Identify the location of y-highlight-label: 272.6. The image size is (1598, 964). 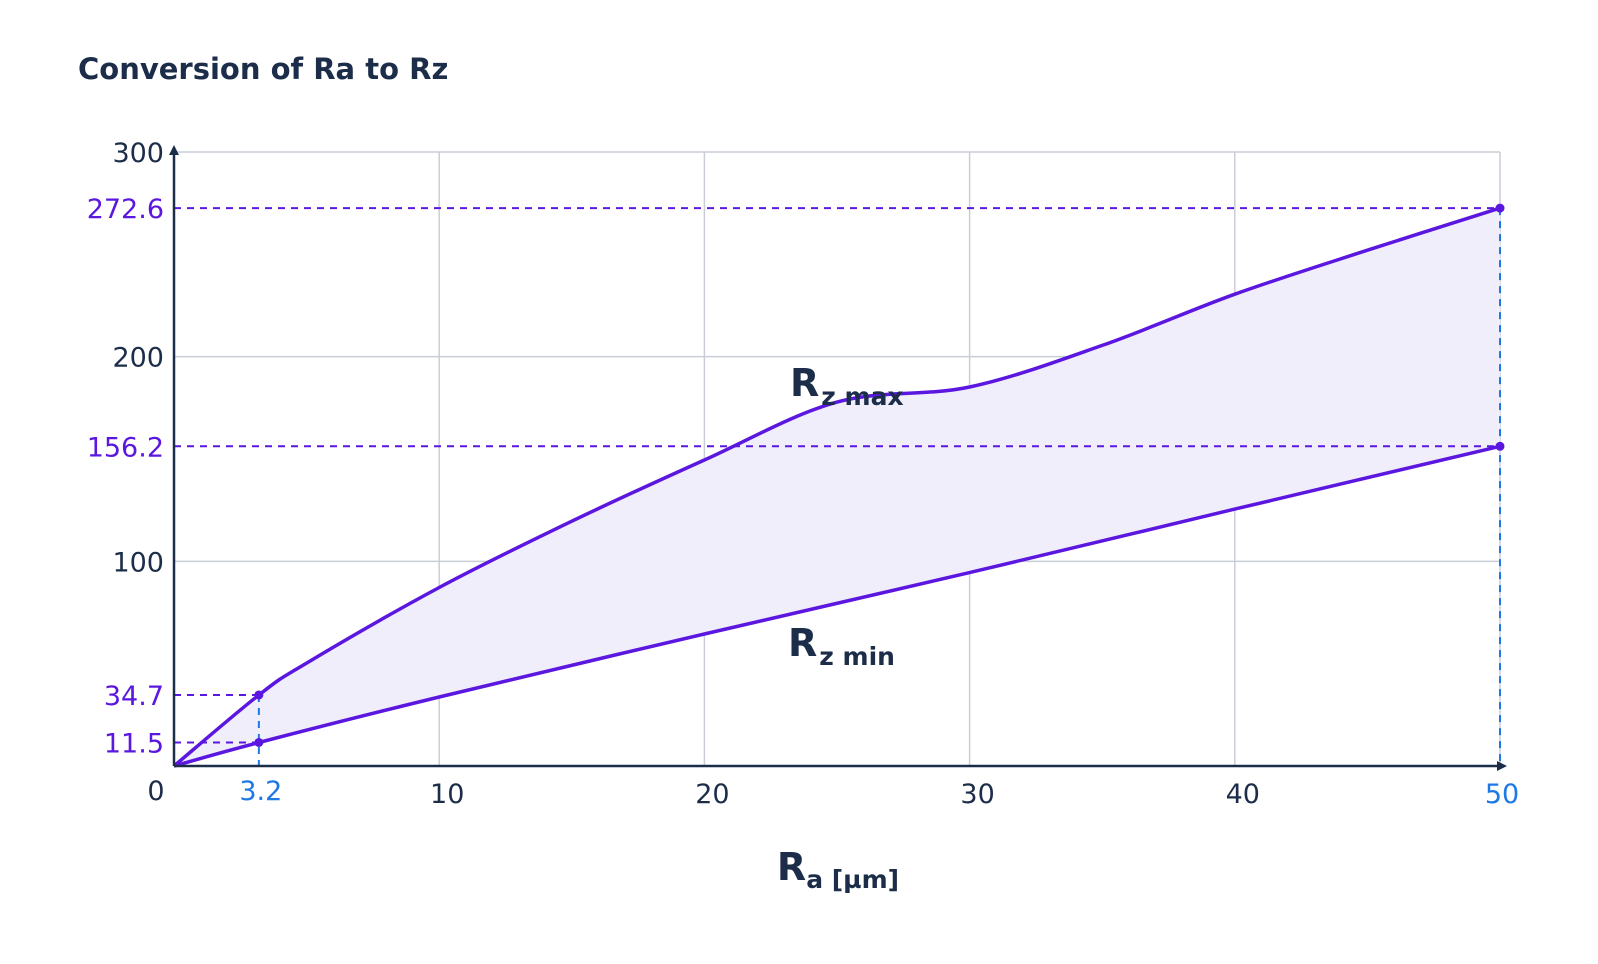
(125, 209).